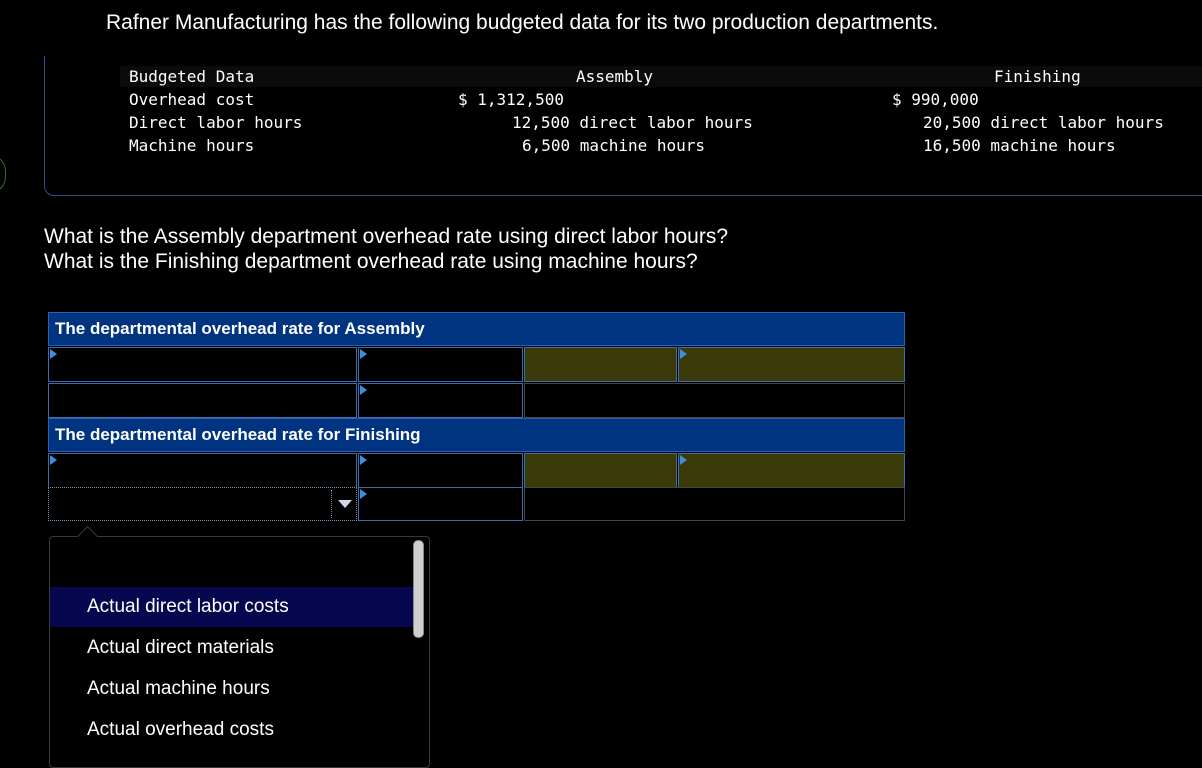 This screenshot has height=768, width=1202. What do you see at coordinates (178, 688) in the screenshot?
I see `option-label: Actual machine hours` at bounding box center [178, 688].